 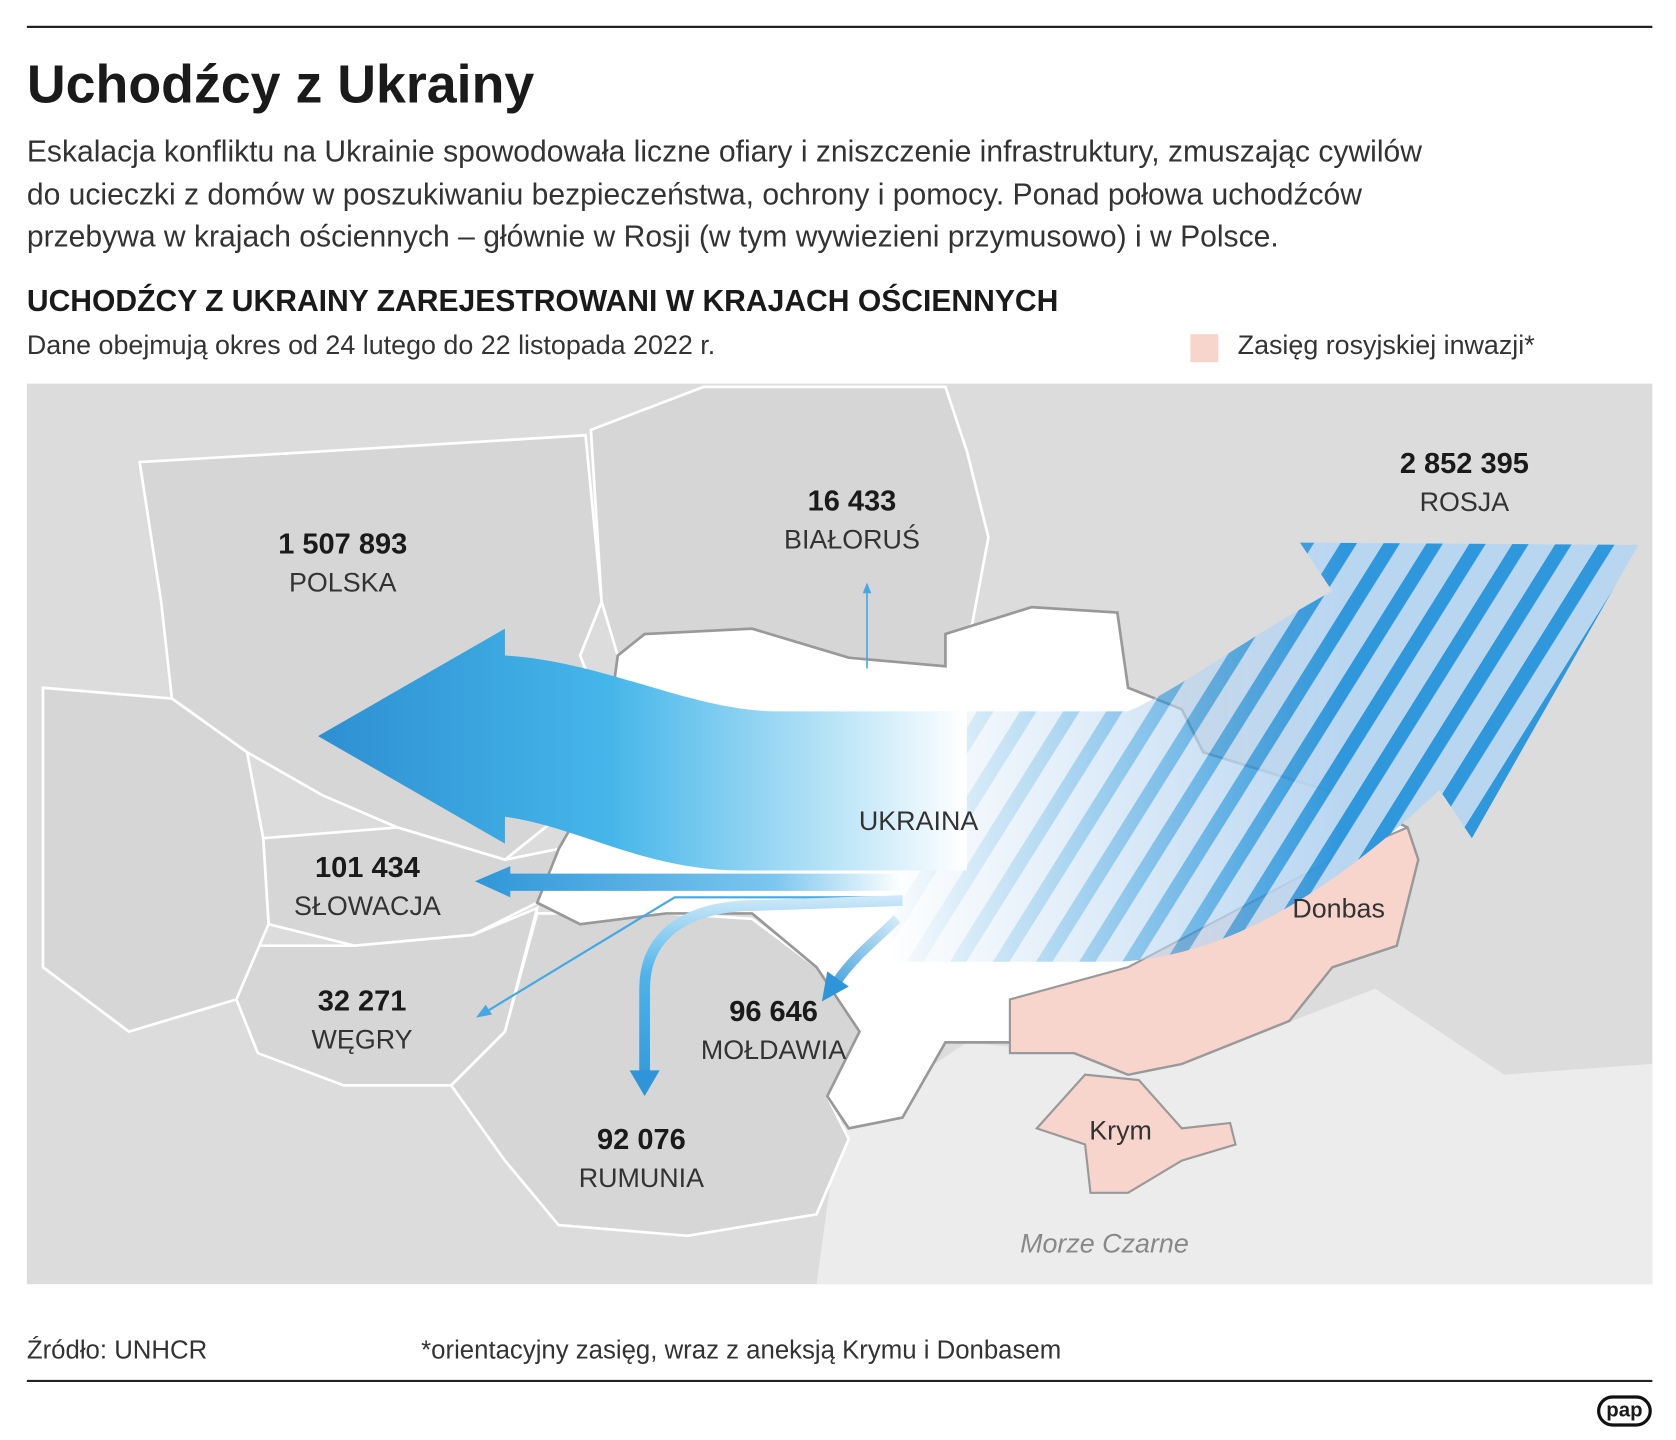 I want to click on crimea-label: Krym, so click(x=1120, y=1131).